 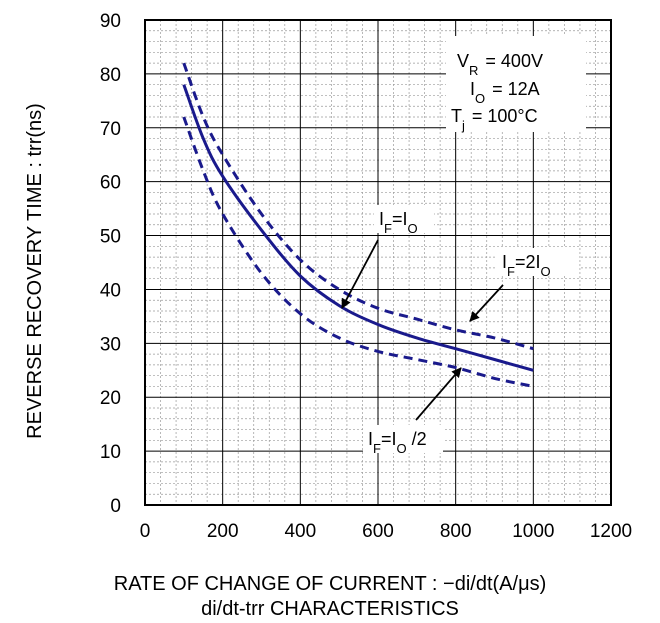 What do you see at coordinates (398, 222) in the screenshot?
I see `series-label-text: IF=IO` at bounding box center [398, 222].